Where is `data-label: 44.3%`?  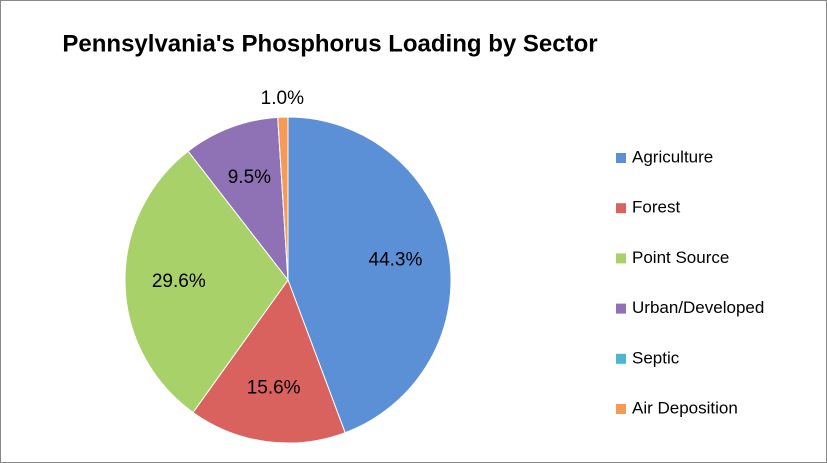
data-label: 44.3% is located at coordinates (396, 260).